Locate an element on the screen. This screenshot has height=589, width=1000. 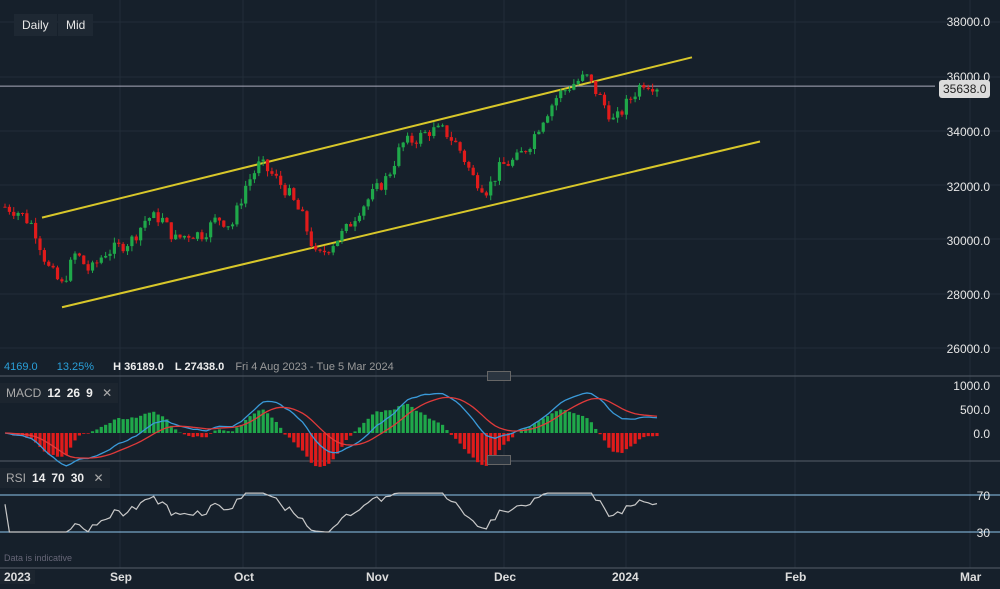
time-label: Oct is located at coordinates (244, 577).